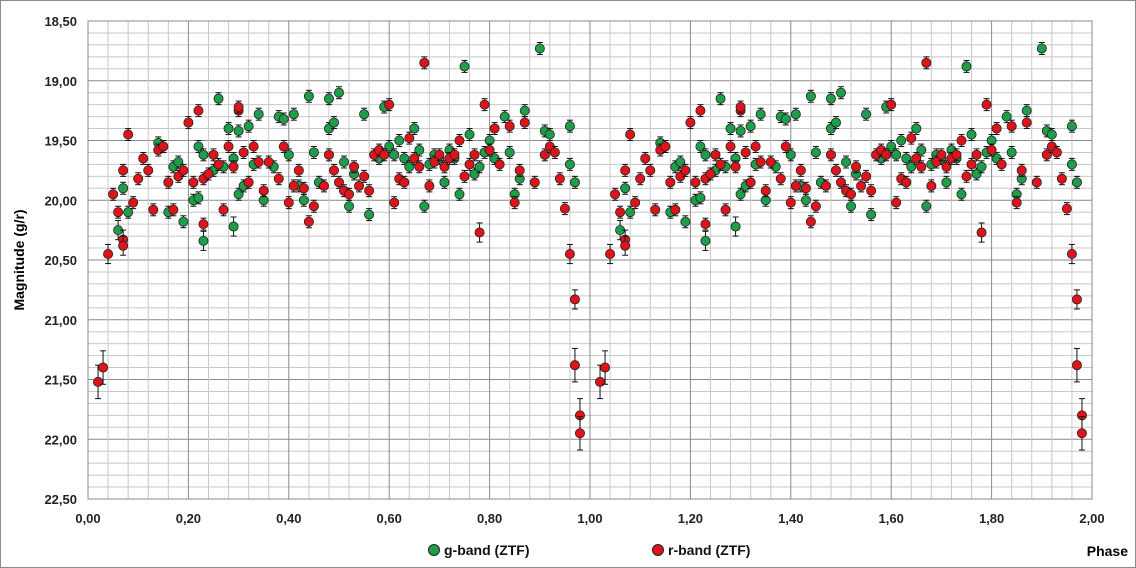 The image size is (1136, 568). Describe the element at coordinates (60, 200) in the screenshot. I see `y-tick-label: 20,00` at that location.